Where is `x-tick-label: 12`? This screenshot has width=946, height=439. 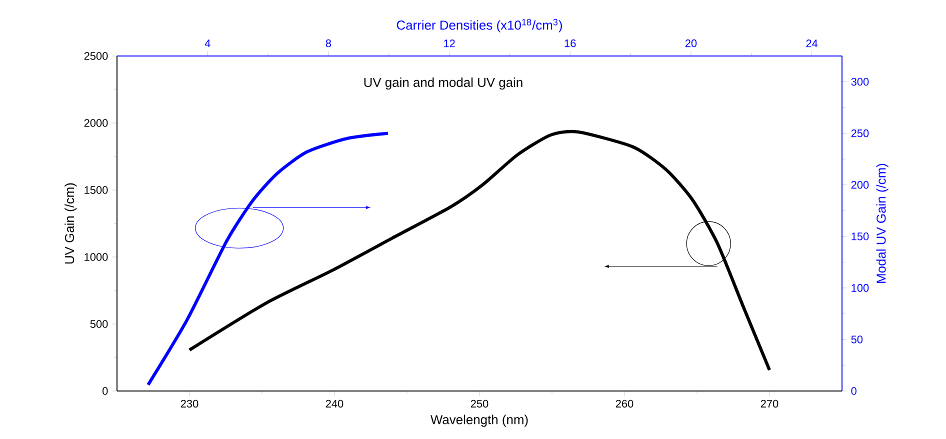
x-tick-label: 12 is located at coordinates (449, 44).